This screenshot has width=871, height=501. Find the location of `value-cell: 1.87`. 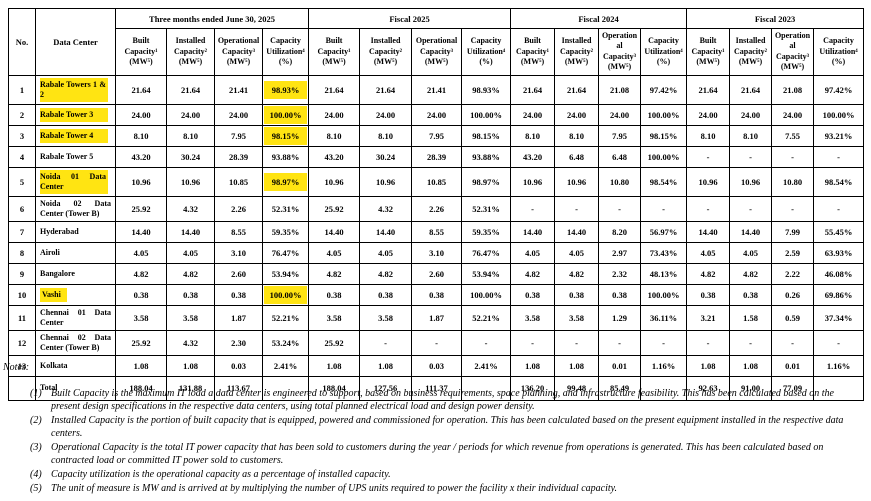

value-cell: 1.87 is located at coordinates (437, 317).